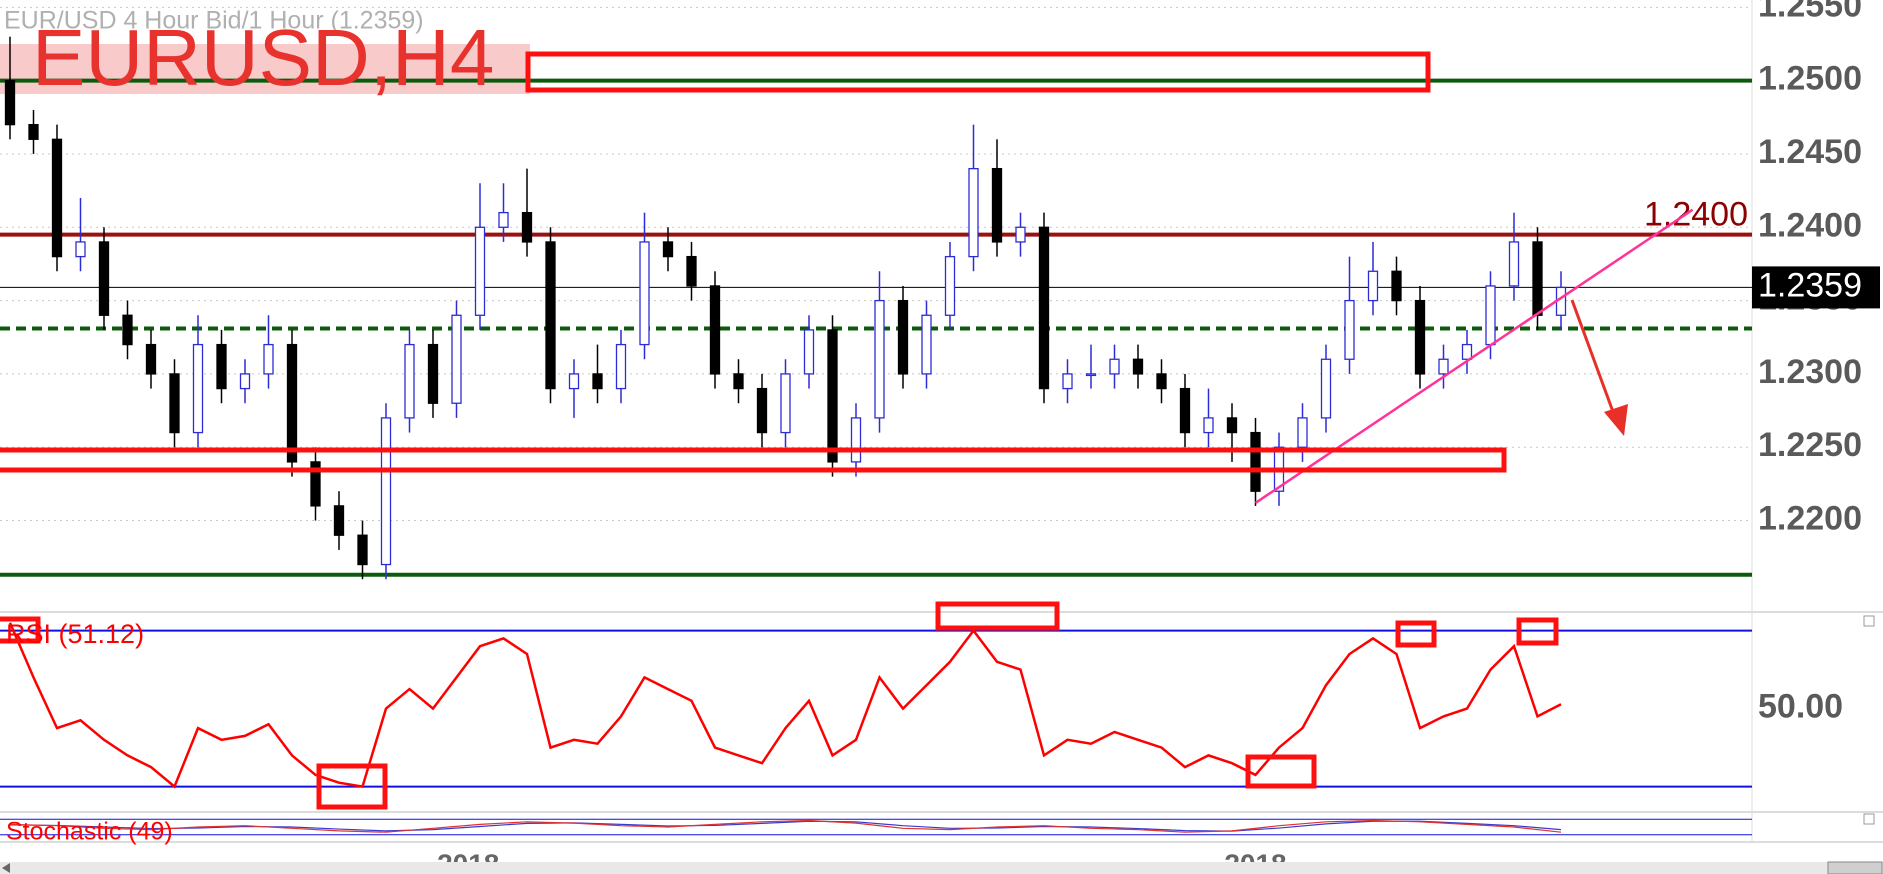 The height and width of the screenshot is (874, 1883). Describe the element at coordinates (214, 21) in the screenshot. I see `chart-title: EUR/USD 4 Hour Bid/1 Hour (1.2359)` at that location.